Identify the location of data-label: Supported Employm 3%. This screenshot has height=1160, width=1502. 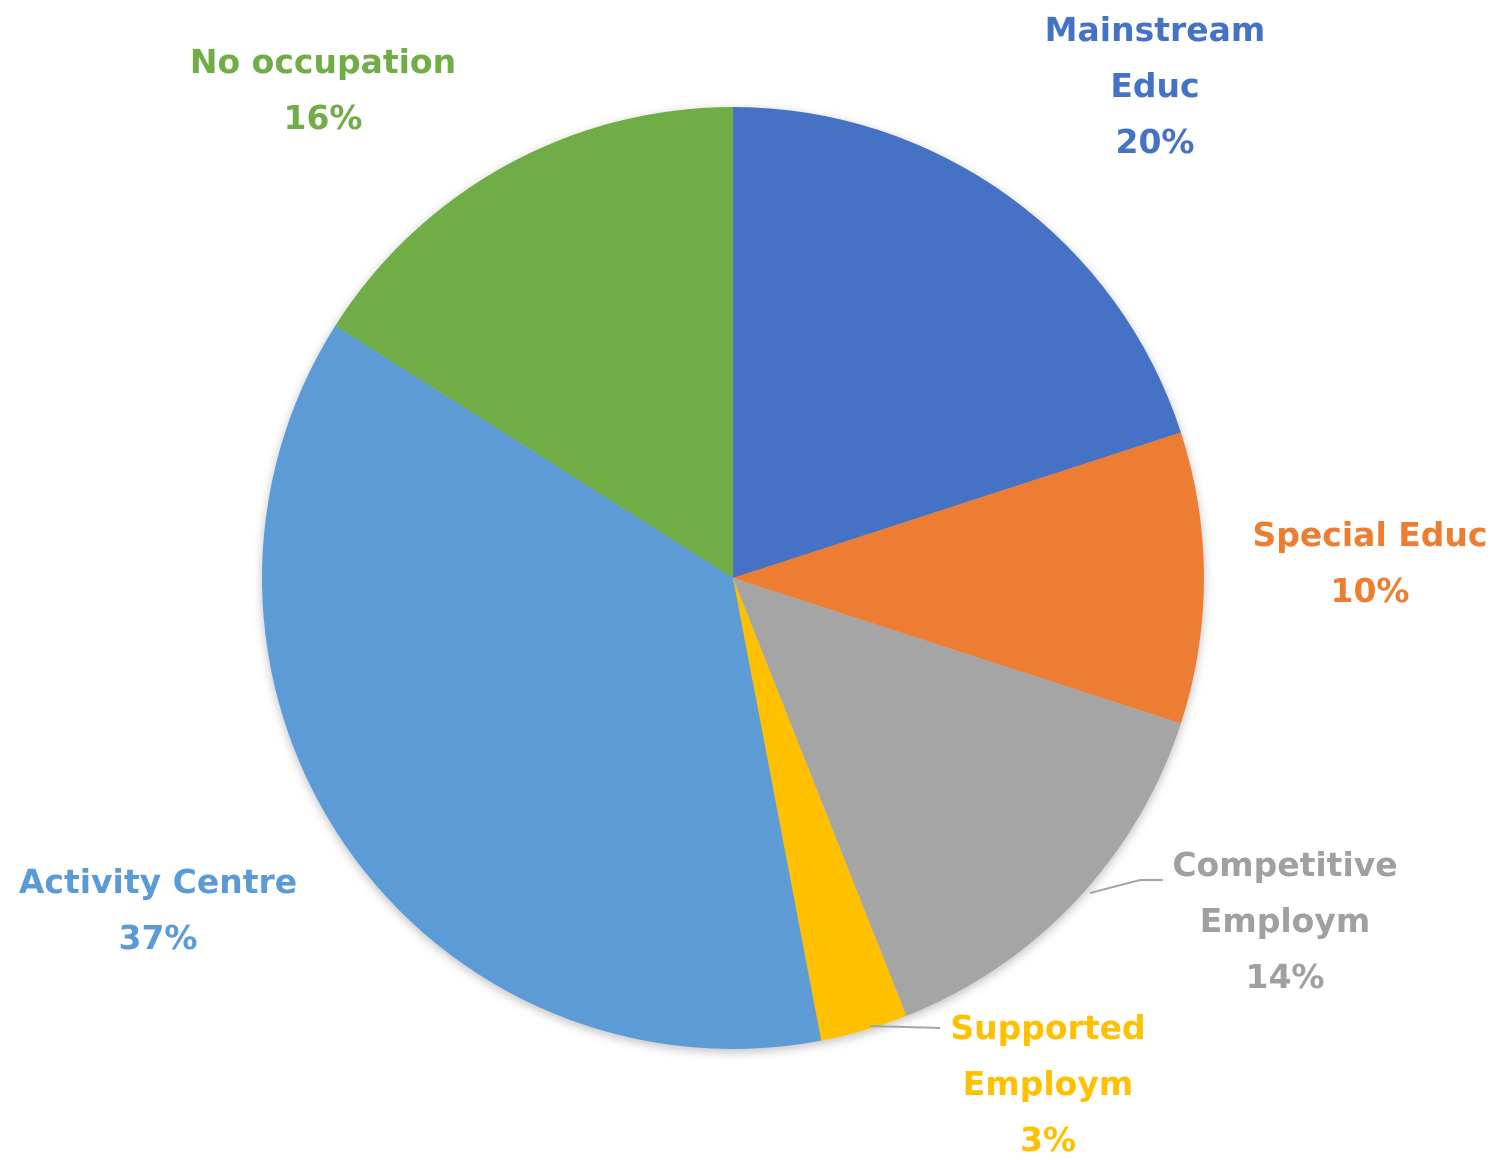
(1048, 1080).